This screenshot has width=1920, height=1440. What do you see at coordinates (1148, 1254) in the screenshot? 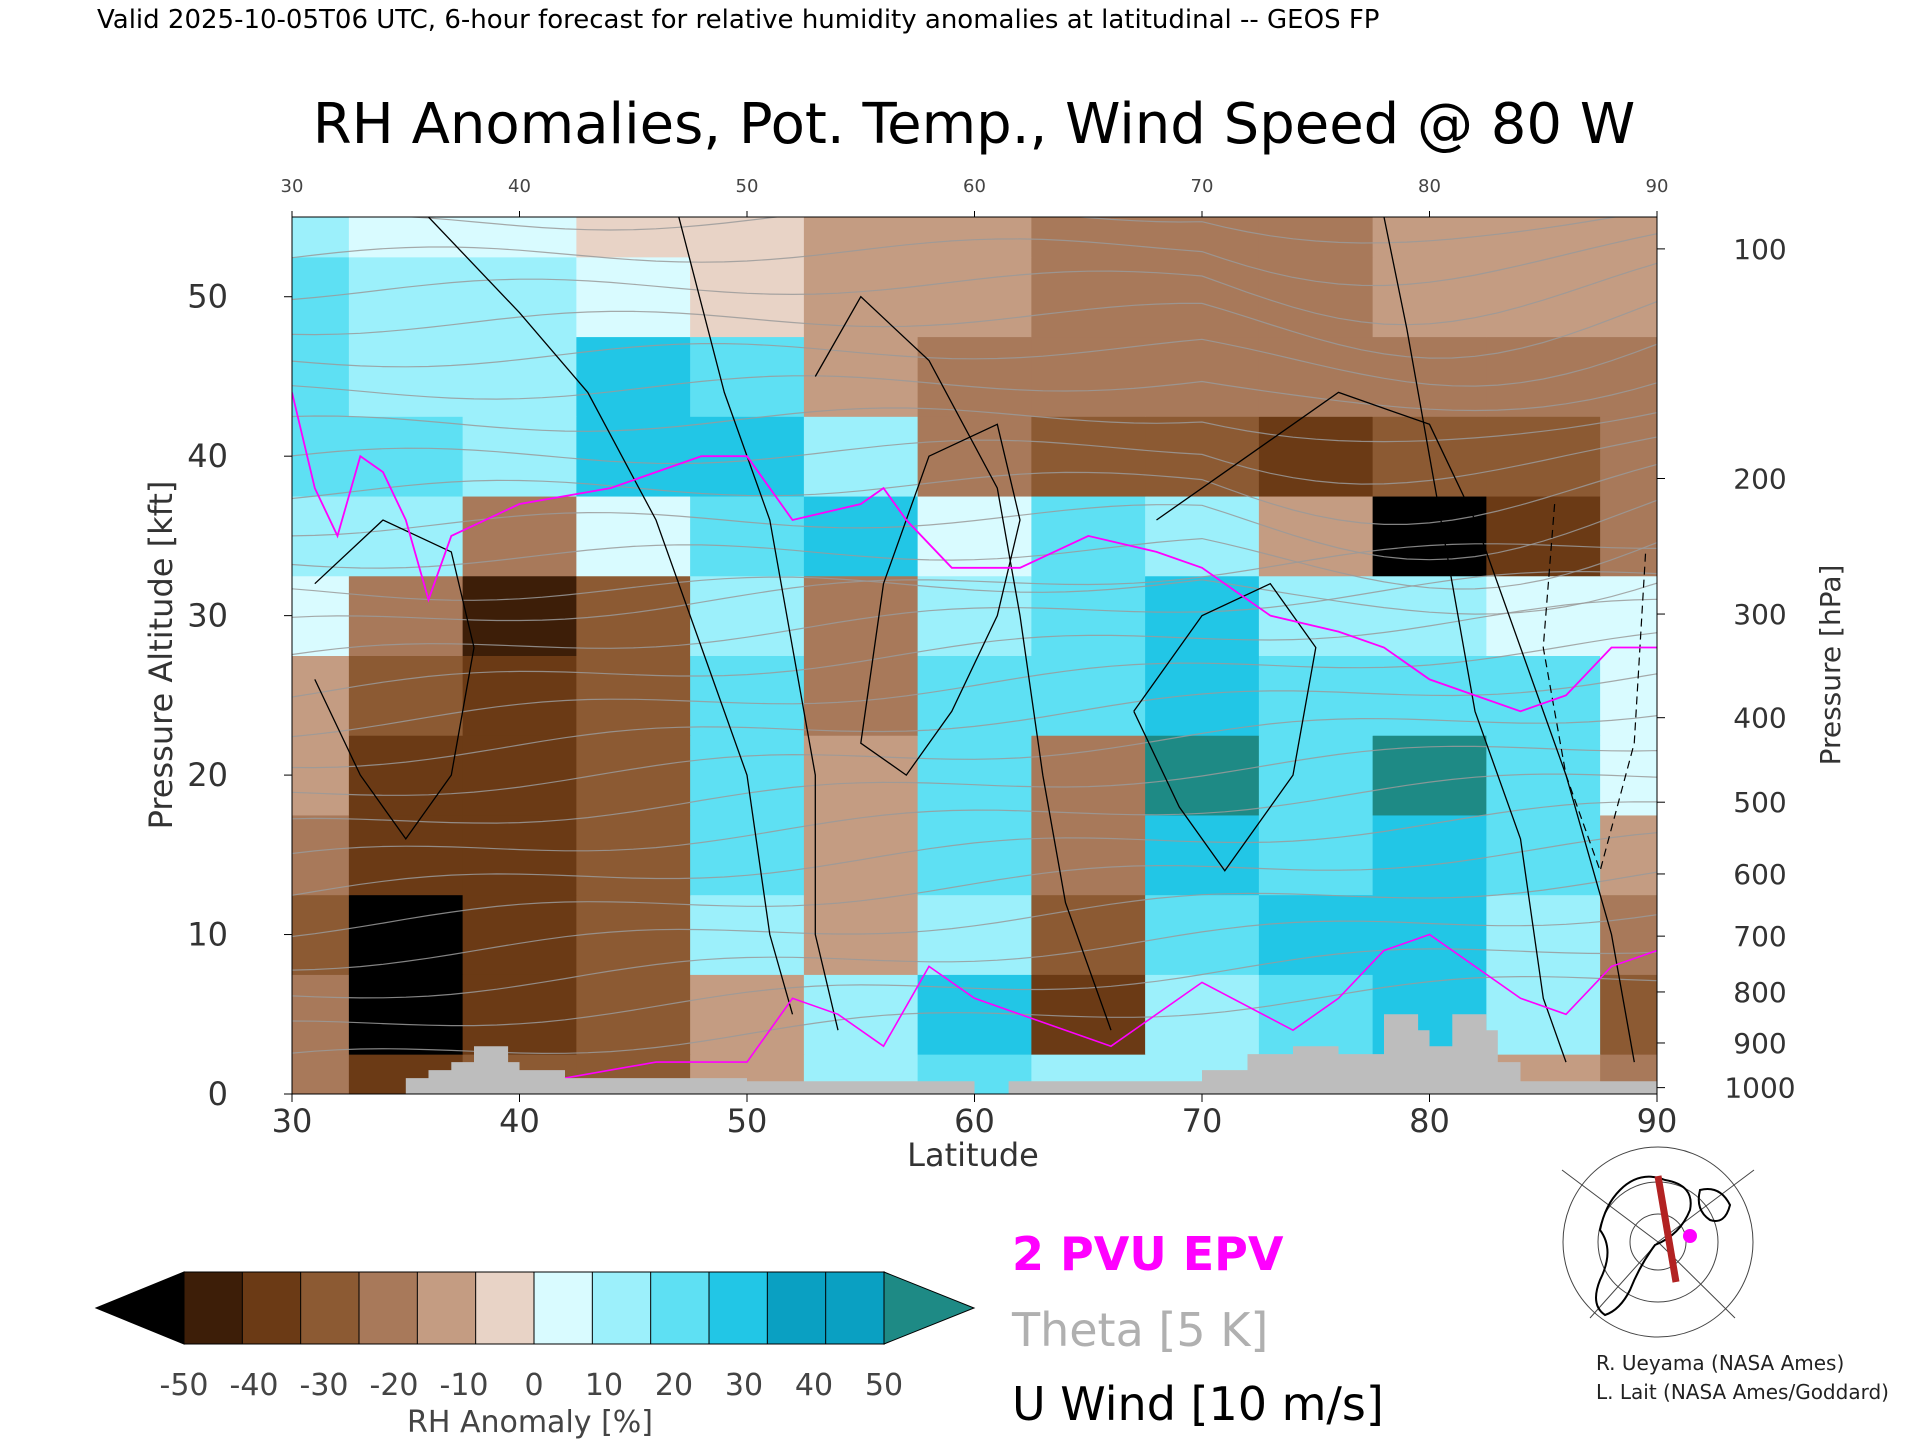
I see `legend-epv: 2 PVU EPV` at bounding box center [1148, 1254].